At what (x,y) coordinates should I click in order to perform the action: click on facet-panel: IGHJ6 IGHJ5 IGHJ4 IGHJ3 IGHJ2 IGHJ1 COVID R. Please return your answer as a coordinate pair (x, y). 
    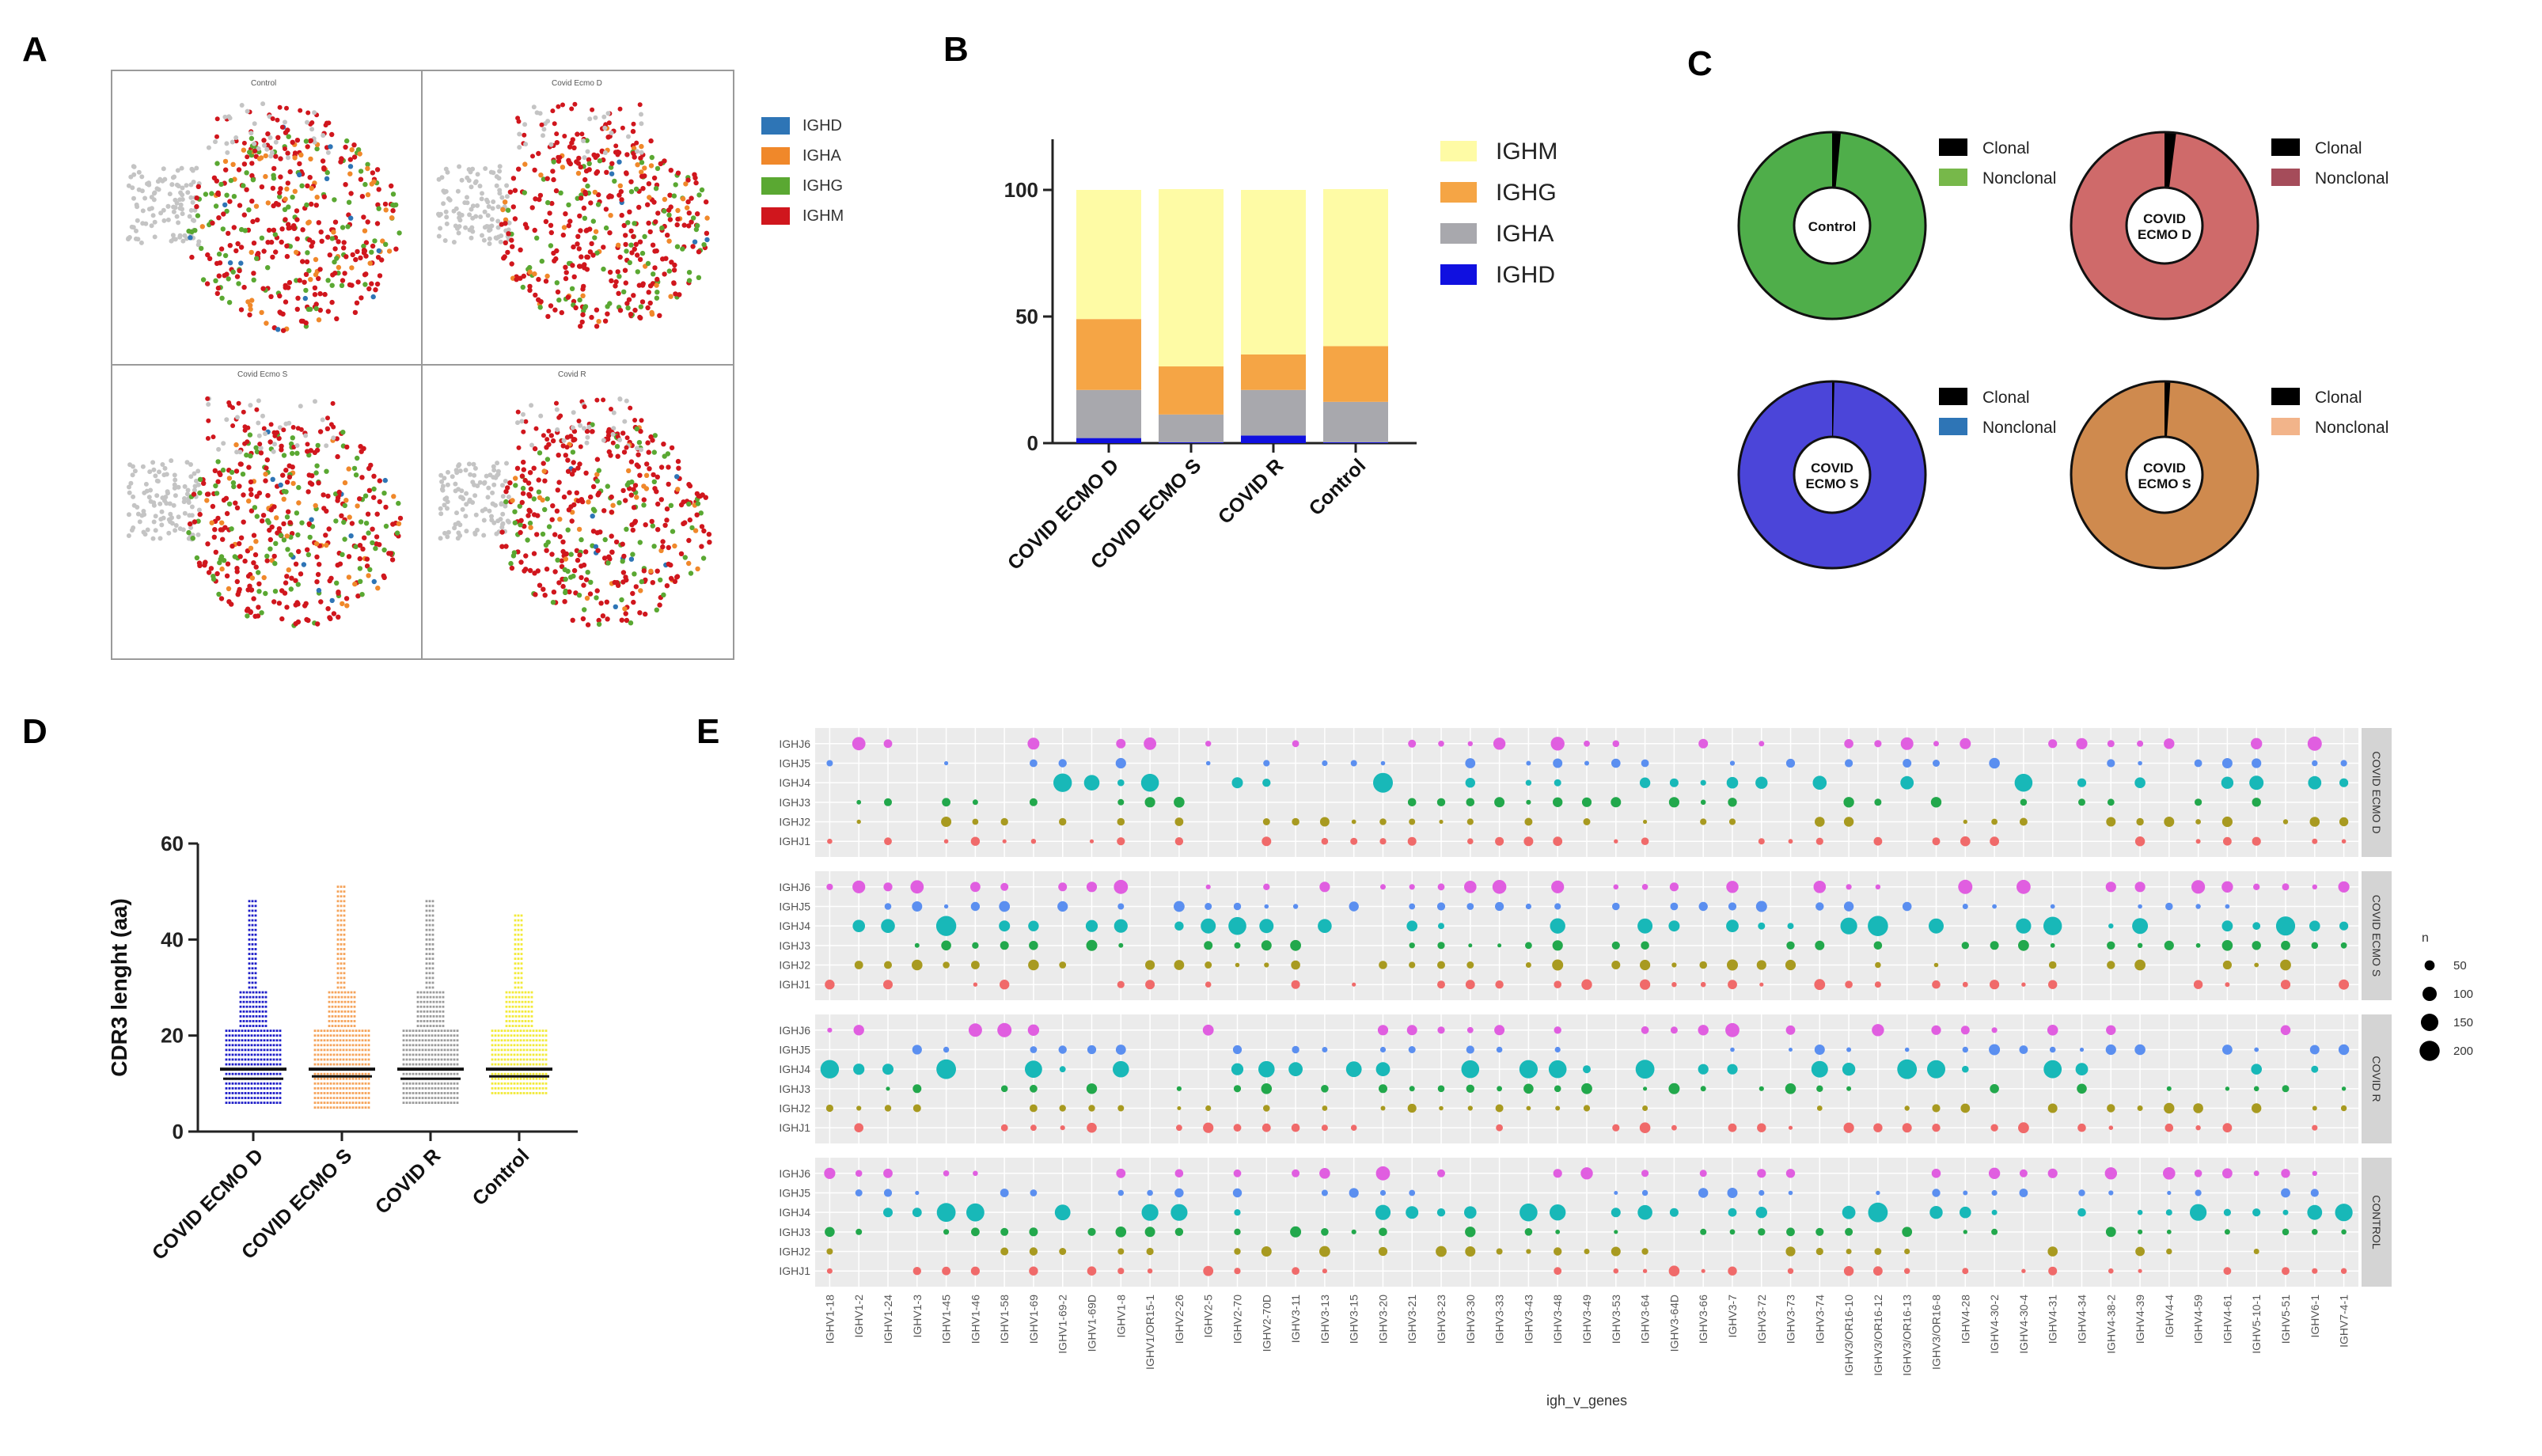
    Looking at the image, I should click on (1586, 1078).